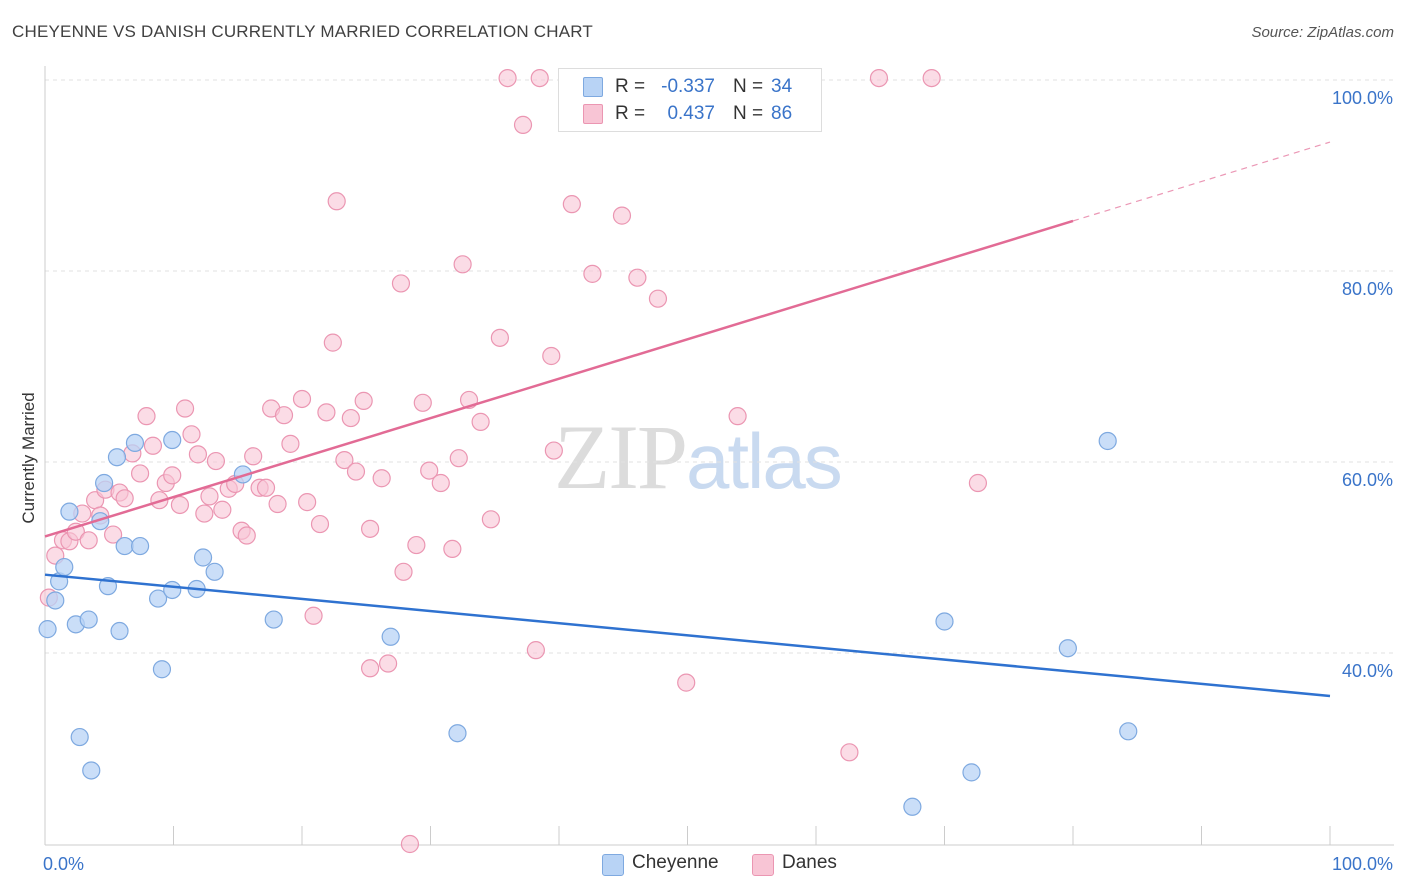 The width and height of the screenshot is (1406, 892). I want to click on cheyenne-n-label: N =, so click(748, 86).